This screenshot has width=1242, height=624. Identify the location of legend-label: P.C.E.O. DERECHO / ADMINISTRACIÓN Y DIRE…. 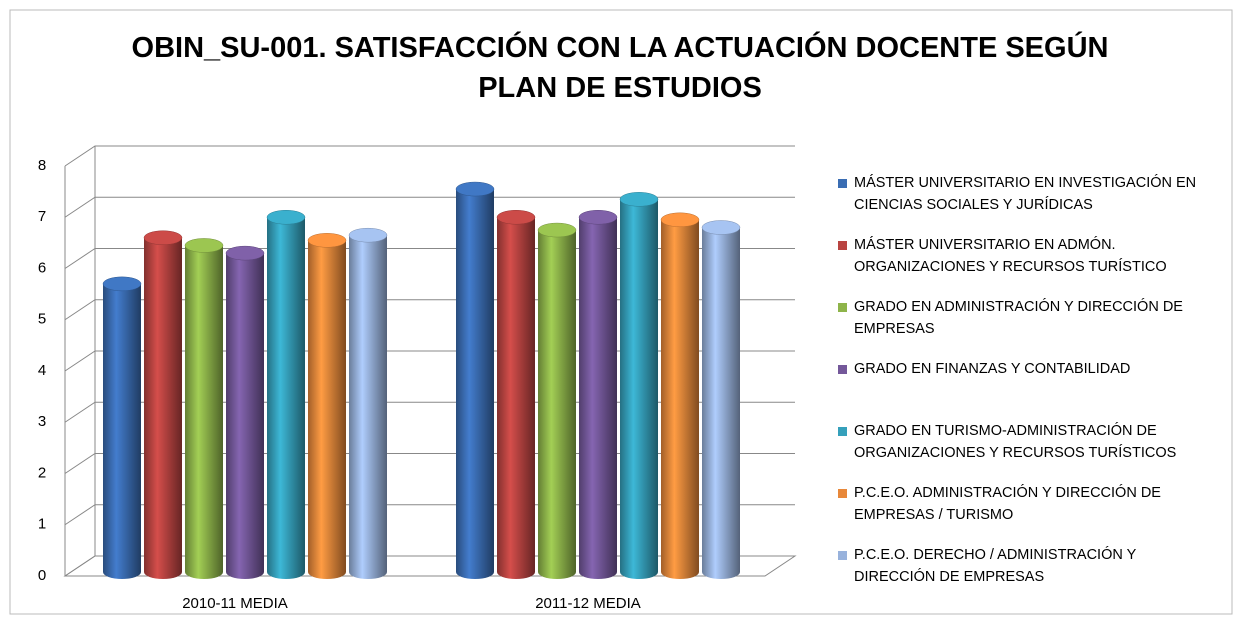
(995, 566).